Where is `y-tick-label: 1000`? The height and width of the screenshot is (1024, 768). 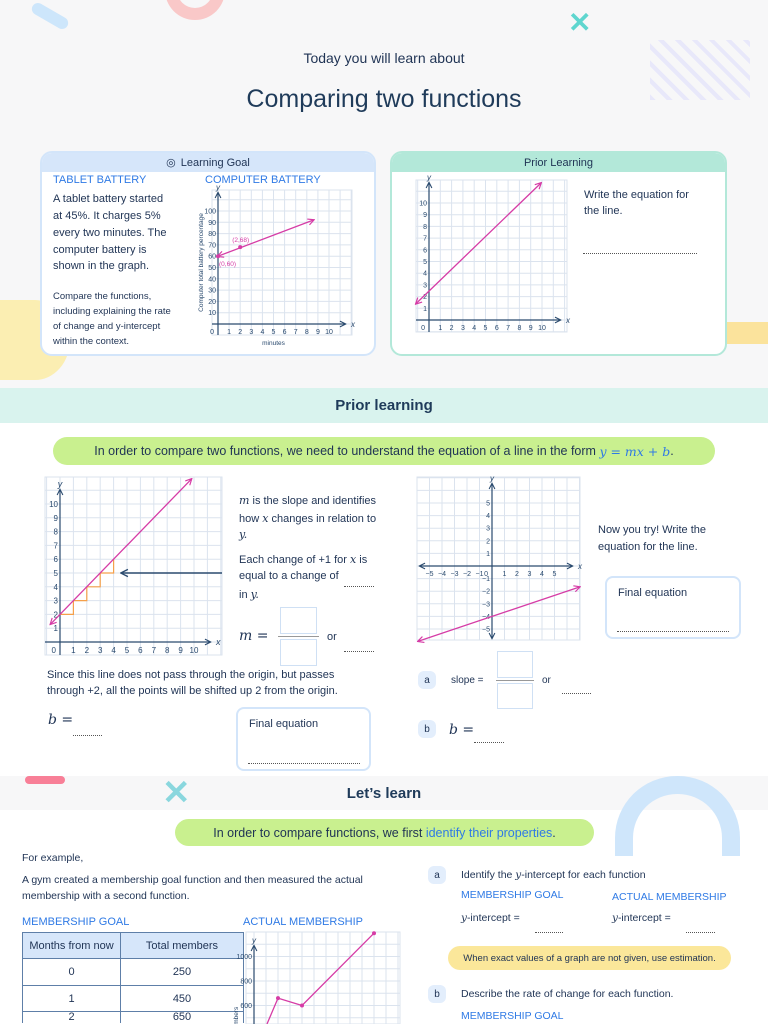 y-tick-label: 1000 is located at coordinates (244, 957).